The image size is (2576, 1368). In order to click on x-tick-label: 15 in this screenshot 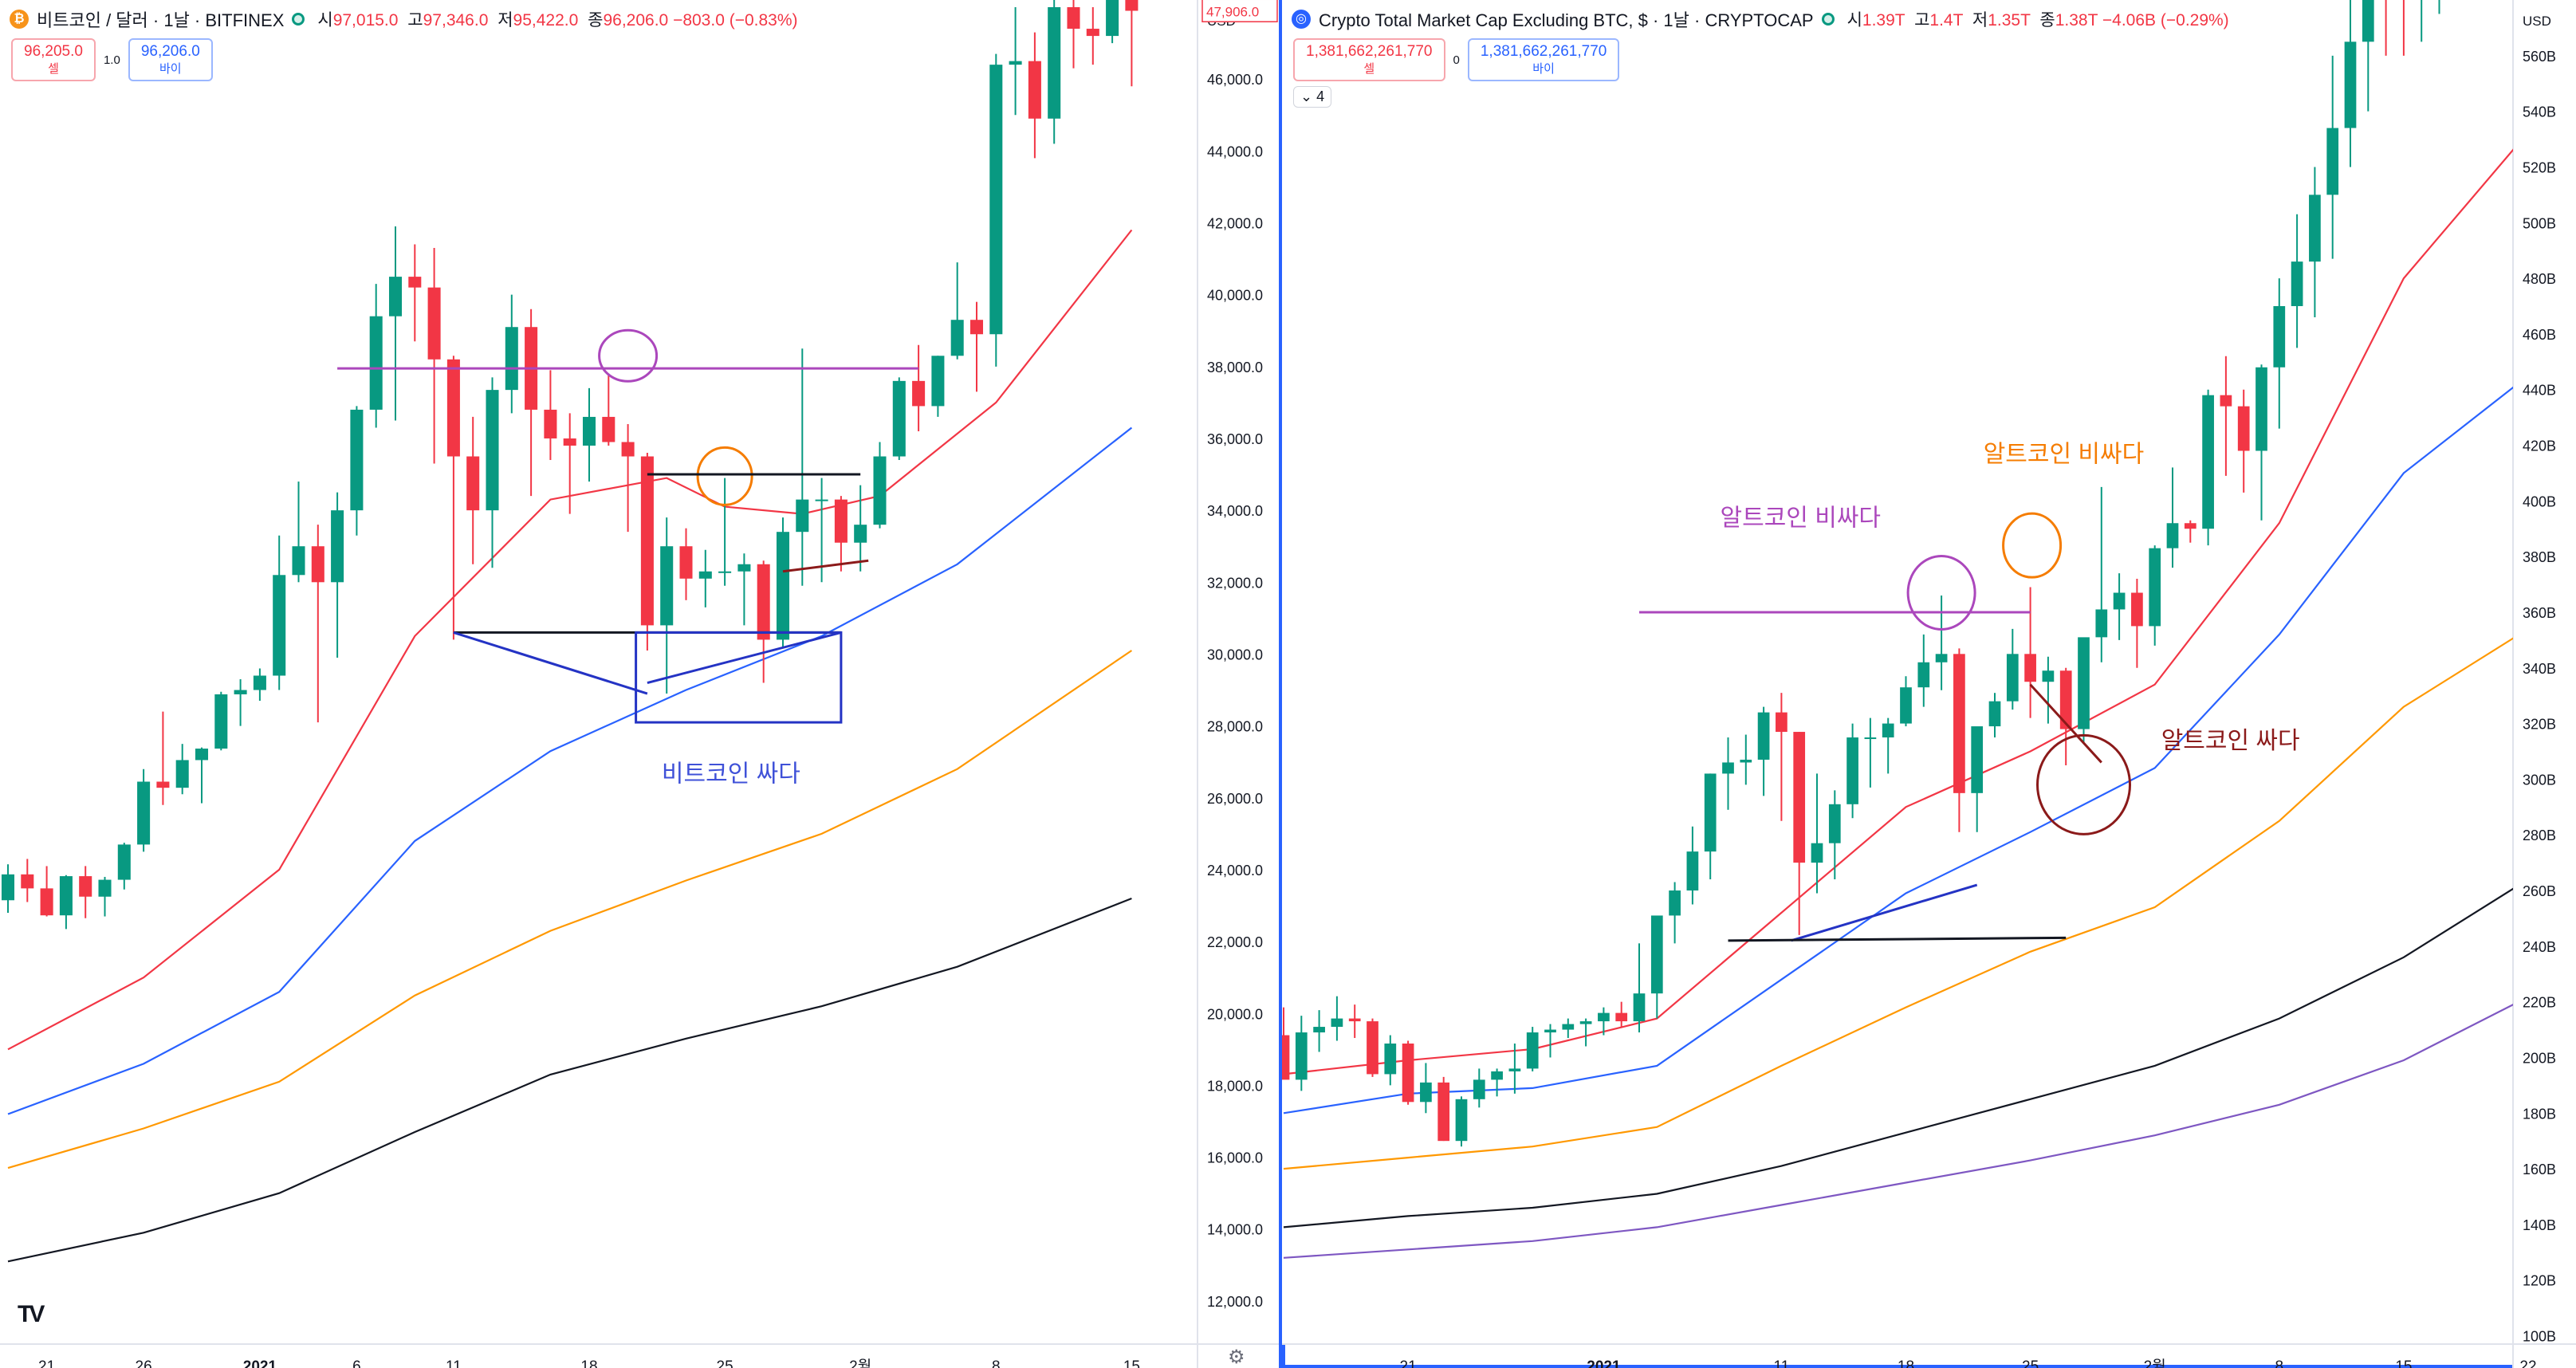, I will do `click(2404, 1363)`.